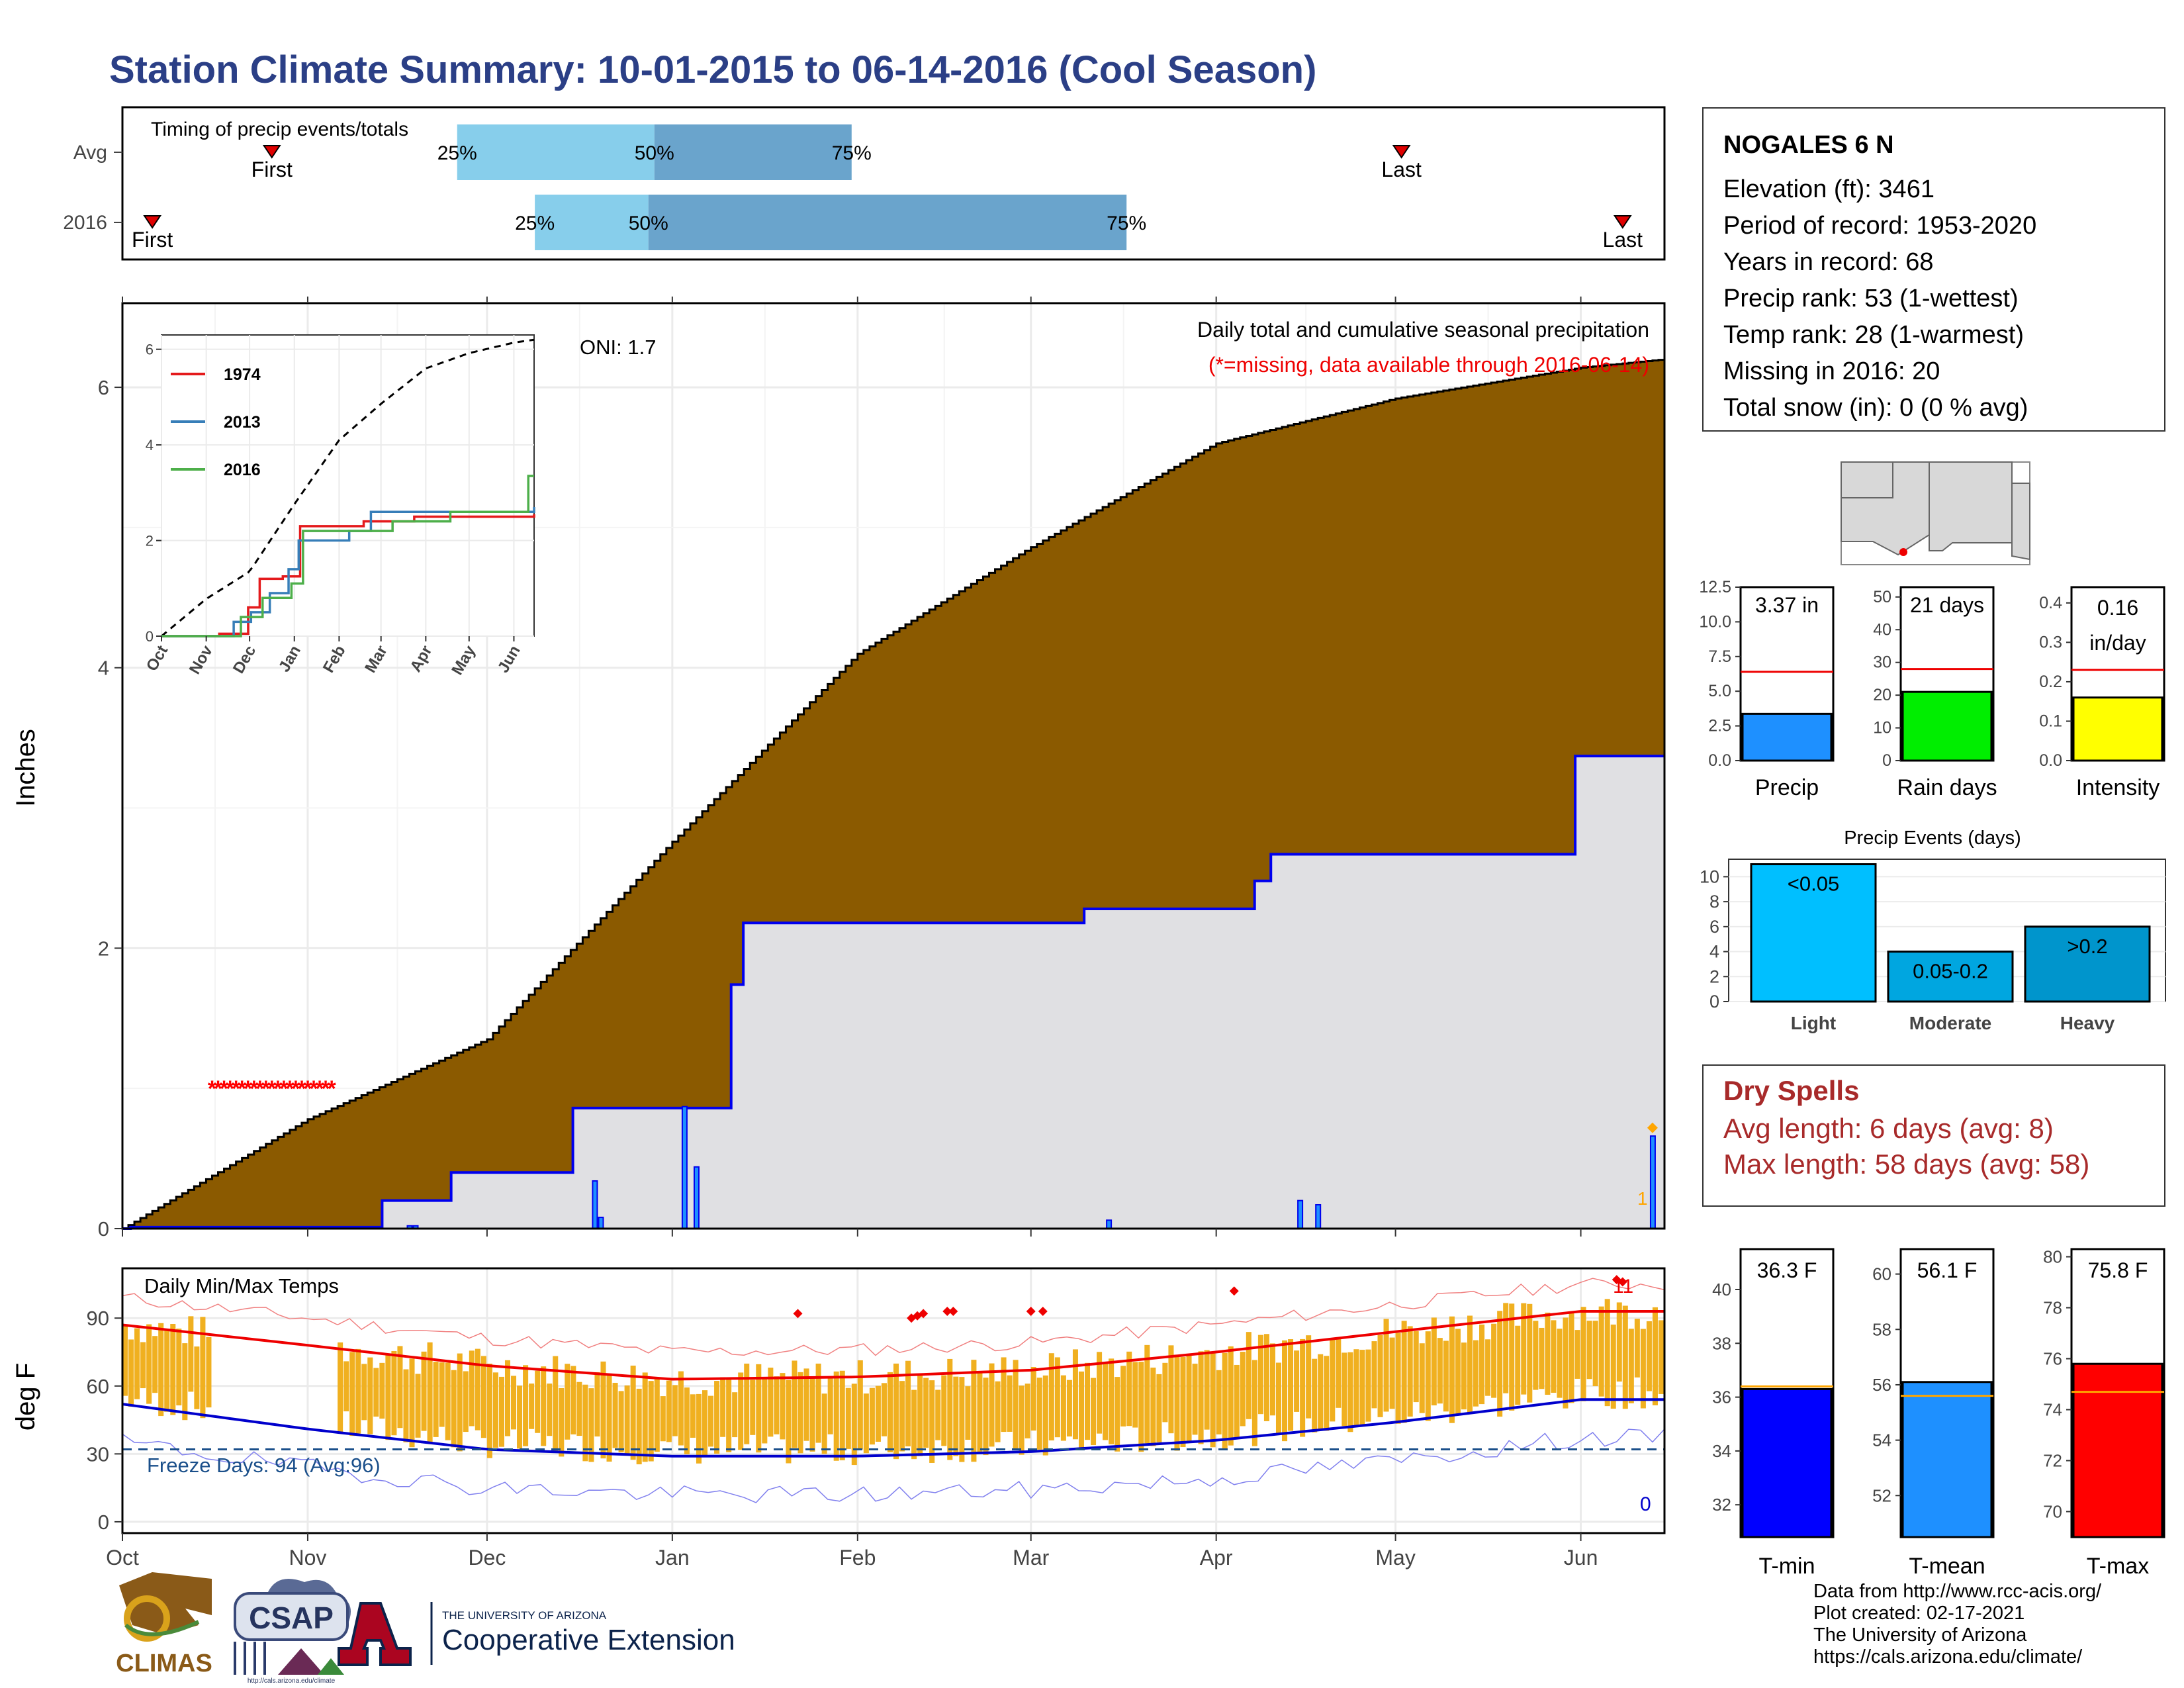  Describe the element at coordinates (1622, 1282) in the screenshot. I see `record-high-marker` at that location.